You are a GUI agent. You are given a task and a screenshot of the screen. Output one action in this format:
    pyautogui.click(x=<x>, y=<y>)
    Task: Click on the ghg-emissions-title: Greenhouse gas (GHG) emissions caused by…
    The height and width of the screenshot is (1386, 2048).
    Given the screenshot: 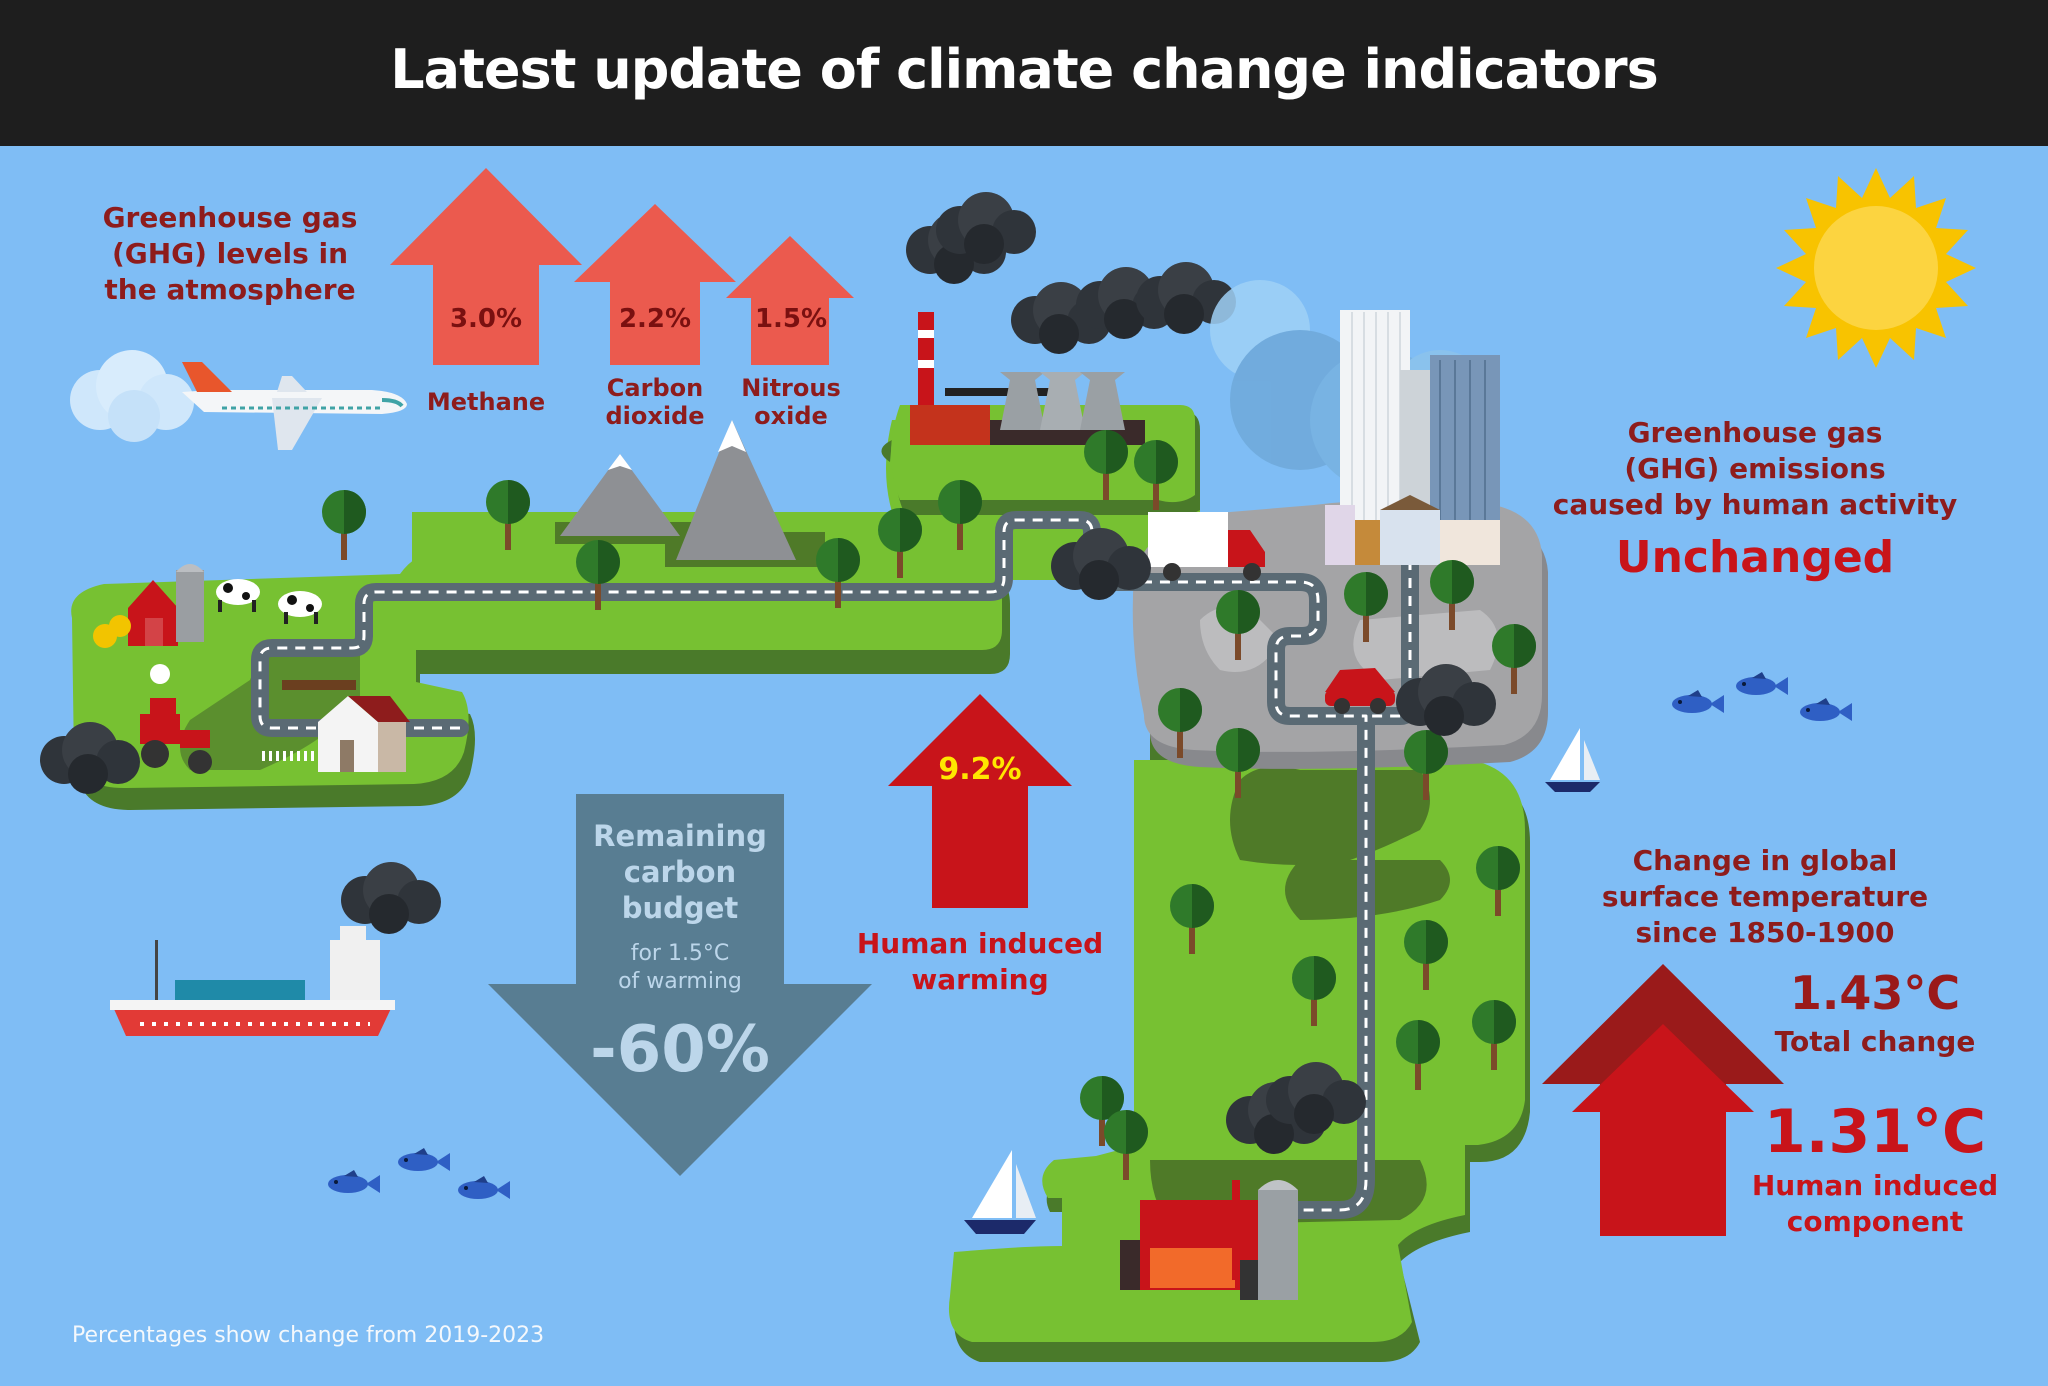 What is the action you would take?
    pyautogui.click(x=1755, y=468)
    